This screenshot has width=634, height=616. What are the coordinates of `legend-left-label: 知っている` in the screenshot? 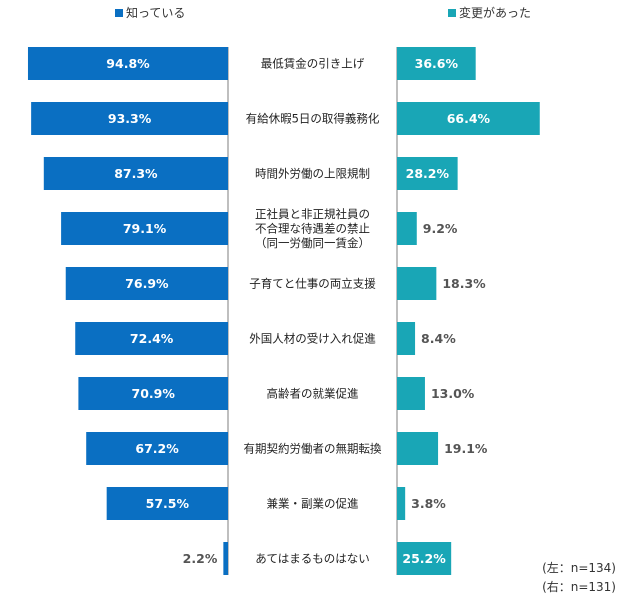 It's located at (156, 13).